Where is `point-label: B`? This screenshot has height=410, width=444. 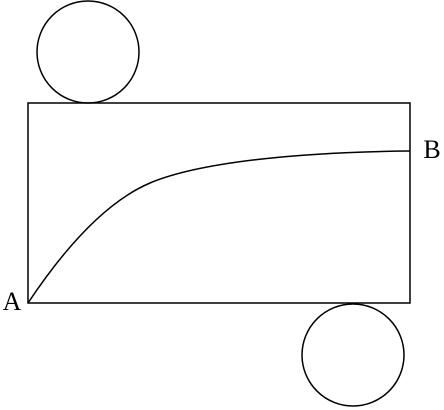 point-label: B is located at coordinates (431, 149).